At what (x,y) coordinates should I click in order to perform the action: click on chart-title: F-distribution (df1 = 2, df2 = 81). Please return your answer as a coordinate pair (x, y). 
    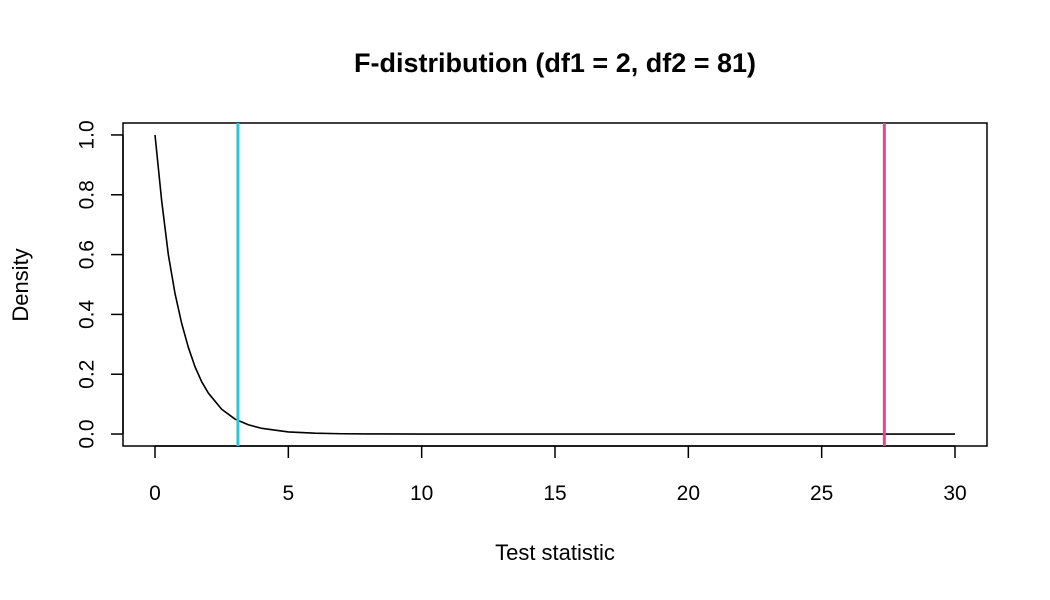
    Looking at the image, I should click on (555, 63).